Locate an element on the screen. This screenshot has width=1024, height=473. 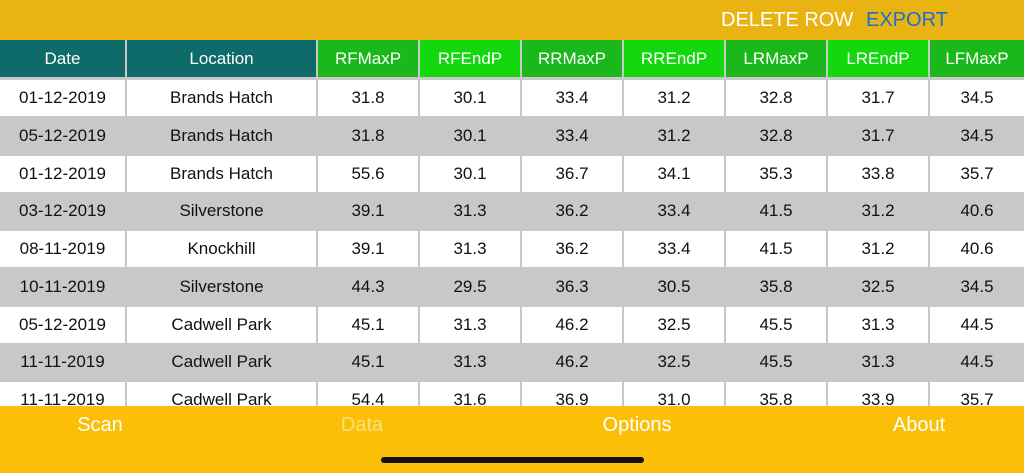
column-header-location: Location is located at coordinates (221, 58).